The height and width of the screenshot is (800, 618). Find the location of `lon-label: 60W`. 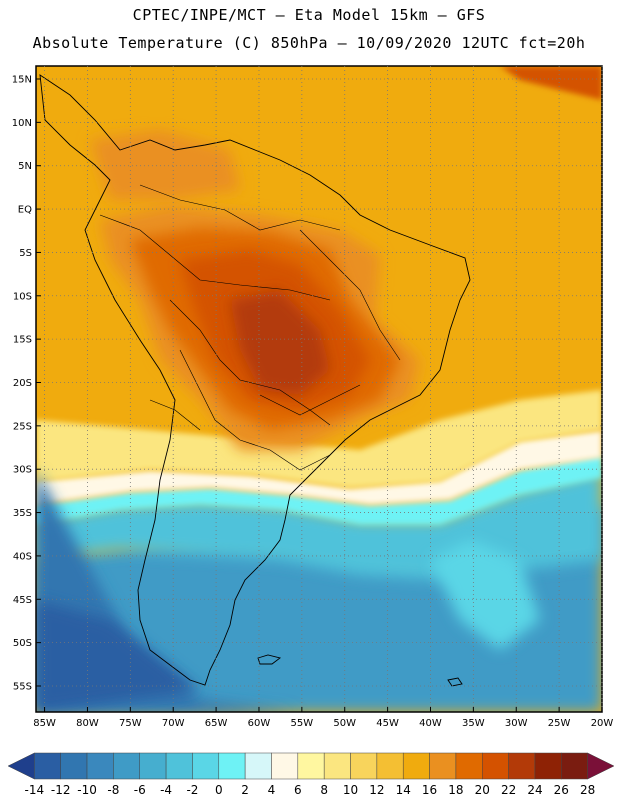

lon-label: 60W is located at coordinates (259, 723).